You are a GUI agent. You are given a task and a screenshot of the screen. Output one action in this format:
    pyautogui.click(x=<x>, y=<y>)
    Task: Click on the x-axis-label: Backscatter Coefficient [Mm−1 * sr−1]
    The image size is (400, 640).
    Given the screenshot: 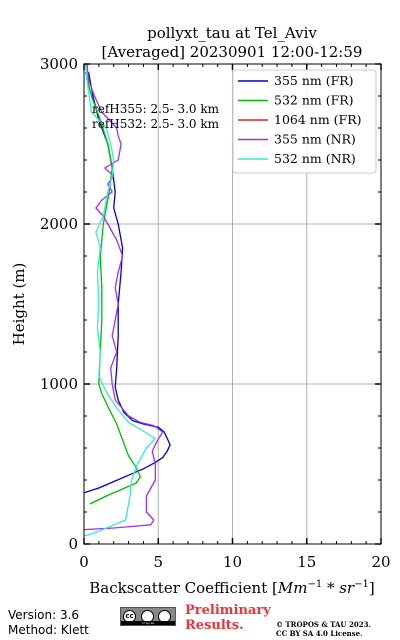 What is the action you would take?
    pyautogui.click(x=231, y=588)
    